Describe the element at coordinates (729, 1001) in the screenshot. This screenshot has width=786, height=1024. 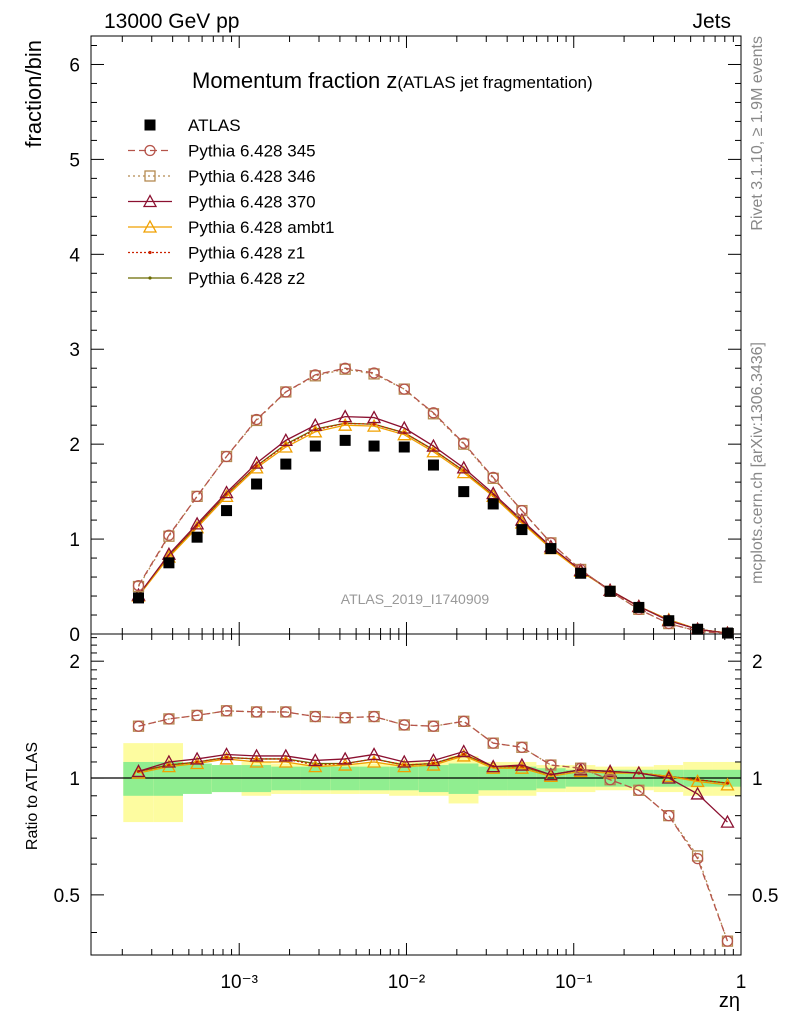
I see `x-axis-label: zη` at that location.